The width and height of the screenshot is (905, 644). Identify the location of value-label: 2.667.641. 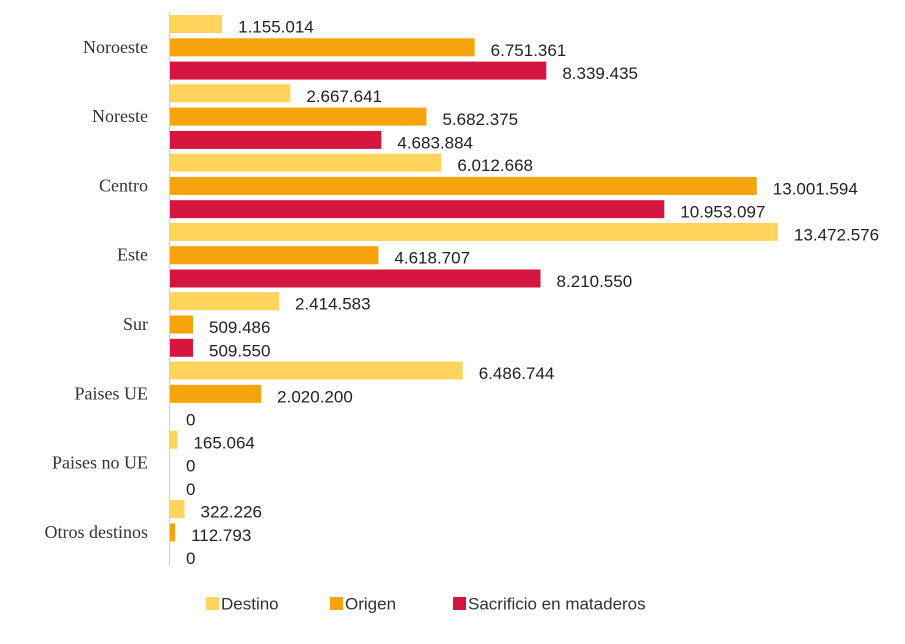
(344, 96).